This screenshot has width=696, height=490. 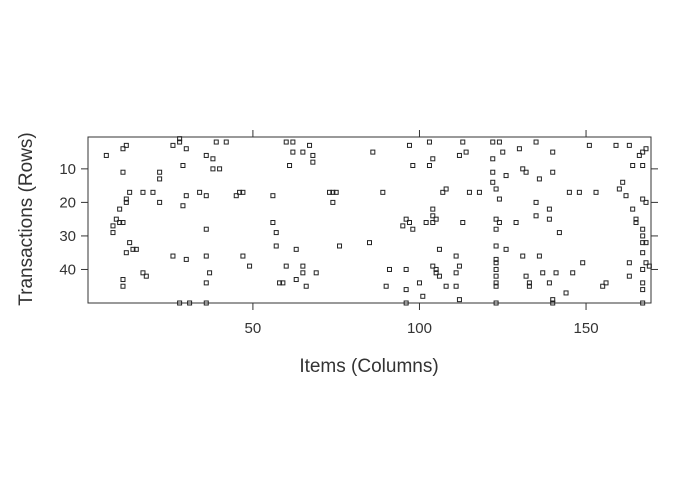 I want to click on y-tick-label: 40, so click(x=67, y=269).